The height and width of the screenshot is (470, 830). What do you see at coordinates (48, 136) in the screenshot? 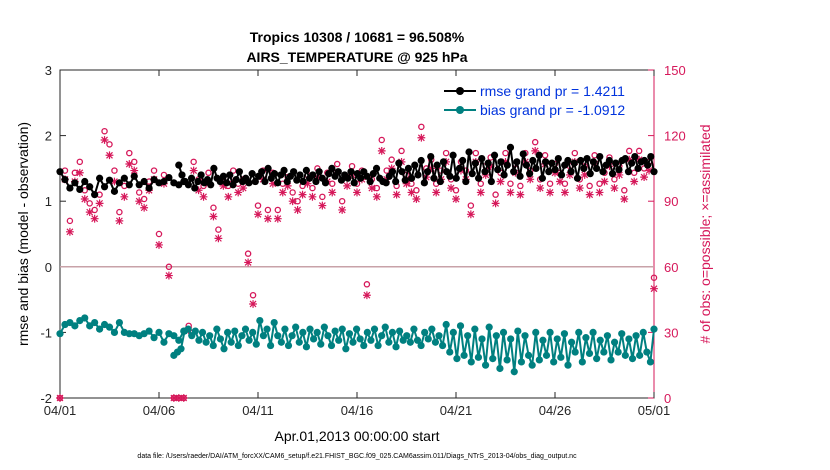
I see `y-tick-label: 2` at bounding box center [48, 136].